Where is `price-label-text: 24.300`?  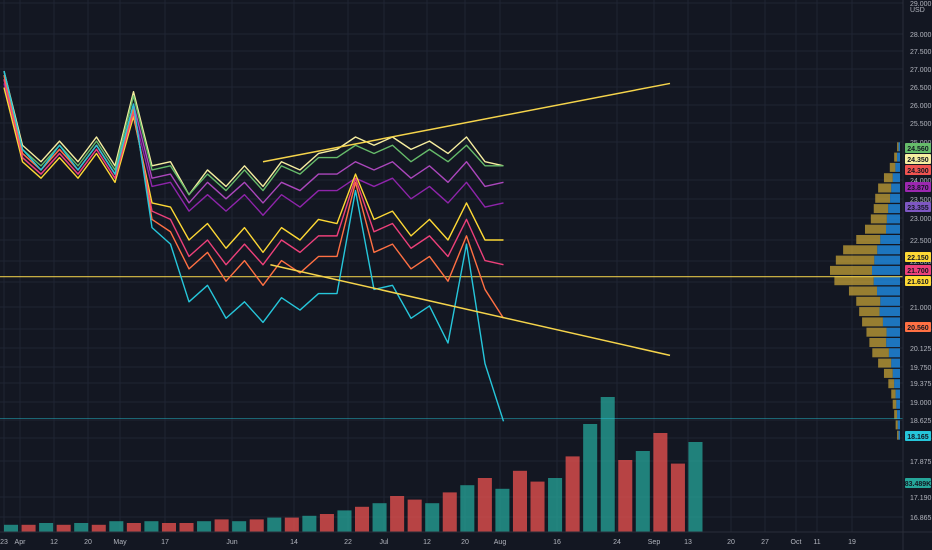
price-label-text: 24.300 is located at coordinates (918, 171).